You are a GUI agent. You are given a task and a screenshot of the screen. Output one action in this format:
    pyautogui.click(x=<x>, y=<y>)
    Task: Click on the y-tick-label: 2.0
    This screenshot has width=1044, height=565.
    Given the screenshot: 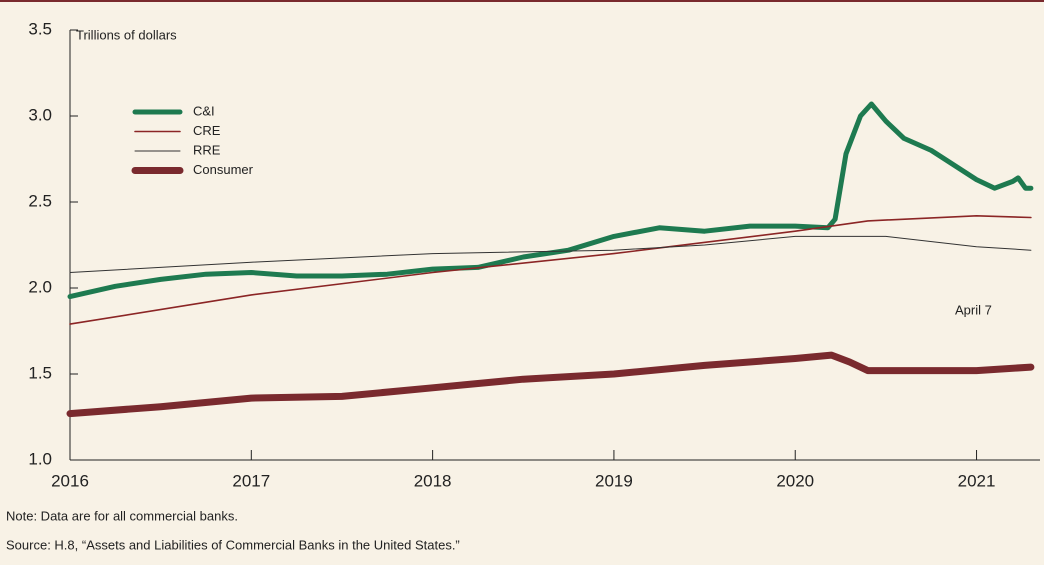 What is the action you would take?
    pyautogui.click(x=40, y=286)
    